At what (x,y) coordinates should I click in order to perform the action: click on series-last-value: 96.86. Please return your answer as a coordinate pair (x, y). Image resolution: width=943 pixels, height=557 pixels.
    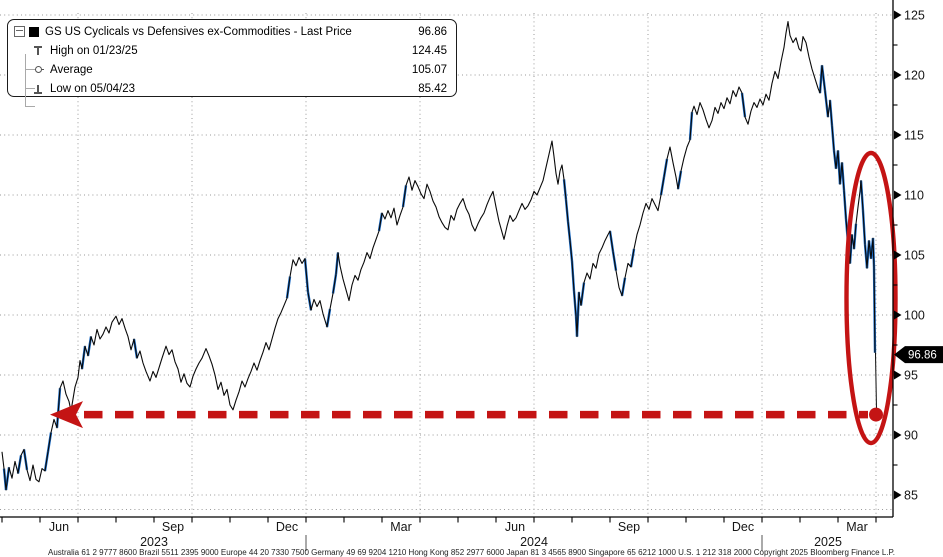
    Looking at the image, I should click on (432, 31).